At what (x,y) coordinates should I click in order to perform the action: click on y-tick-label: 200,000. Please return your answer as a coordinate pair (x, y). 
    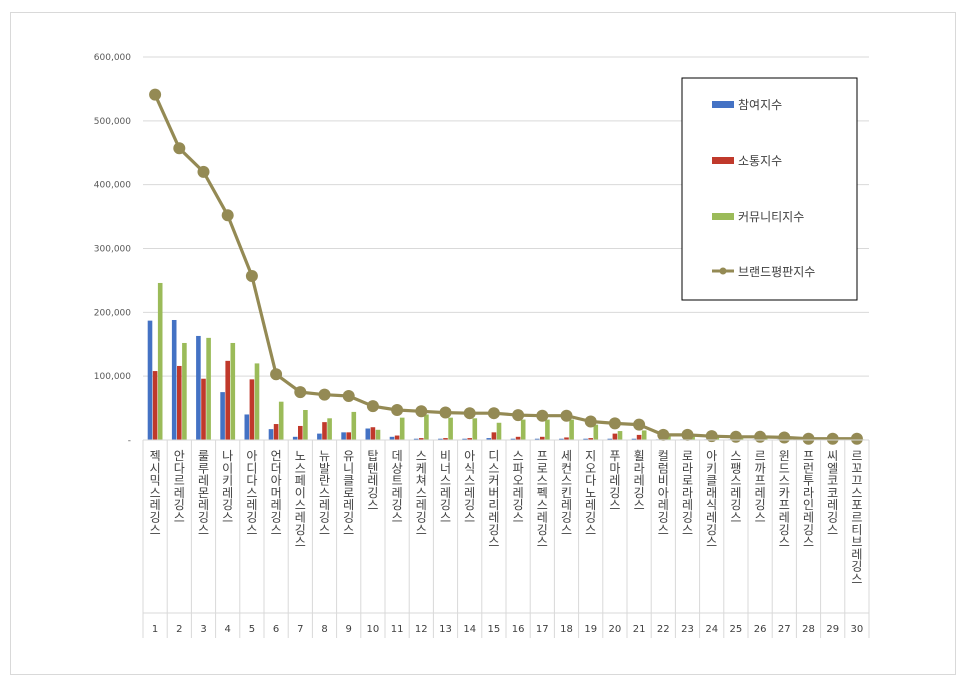
    Looking at the image, I should click on (112, 313).